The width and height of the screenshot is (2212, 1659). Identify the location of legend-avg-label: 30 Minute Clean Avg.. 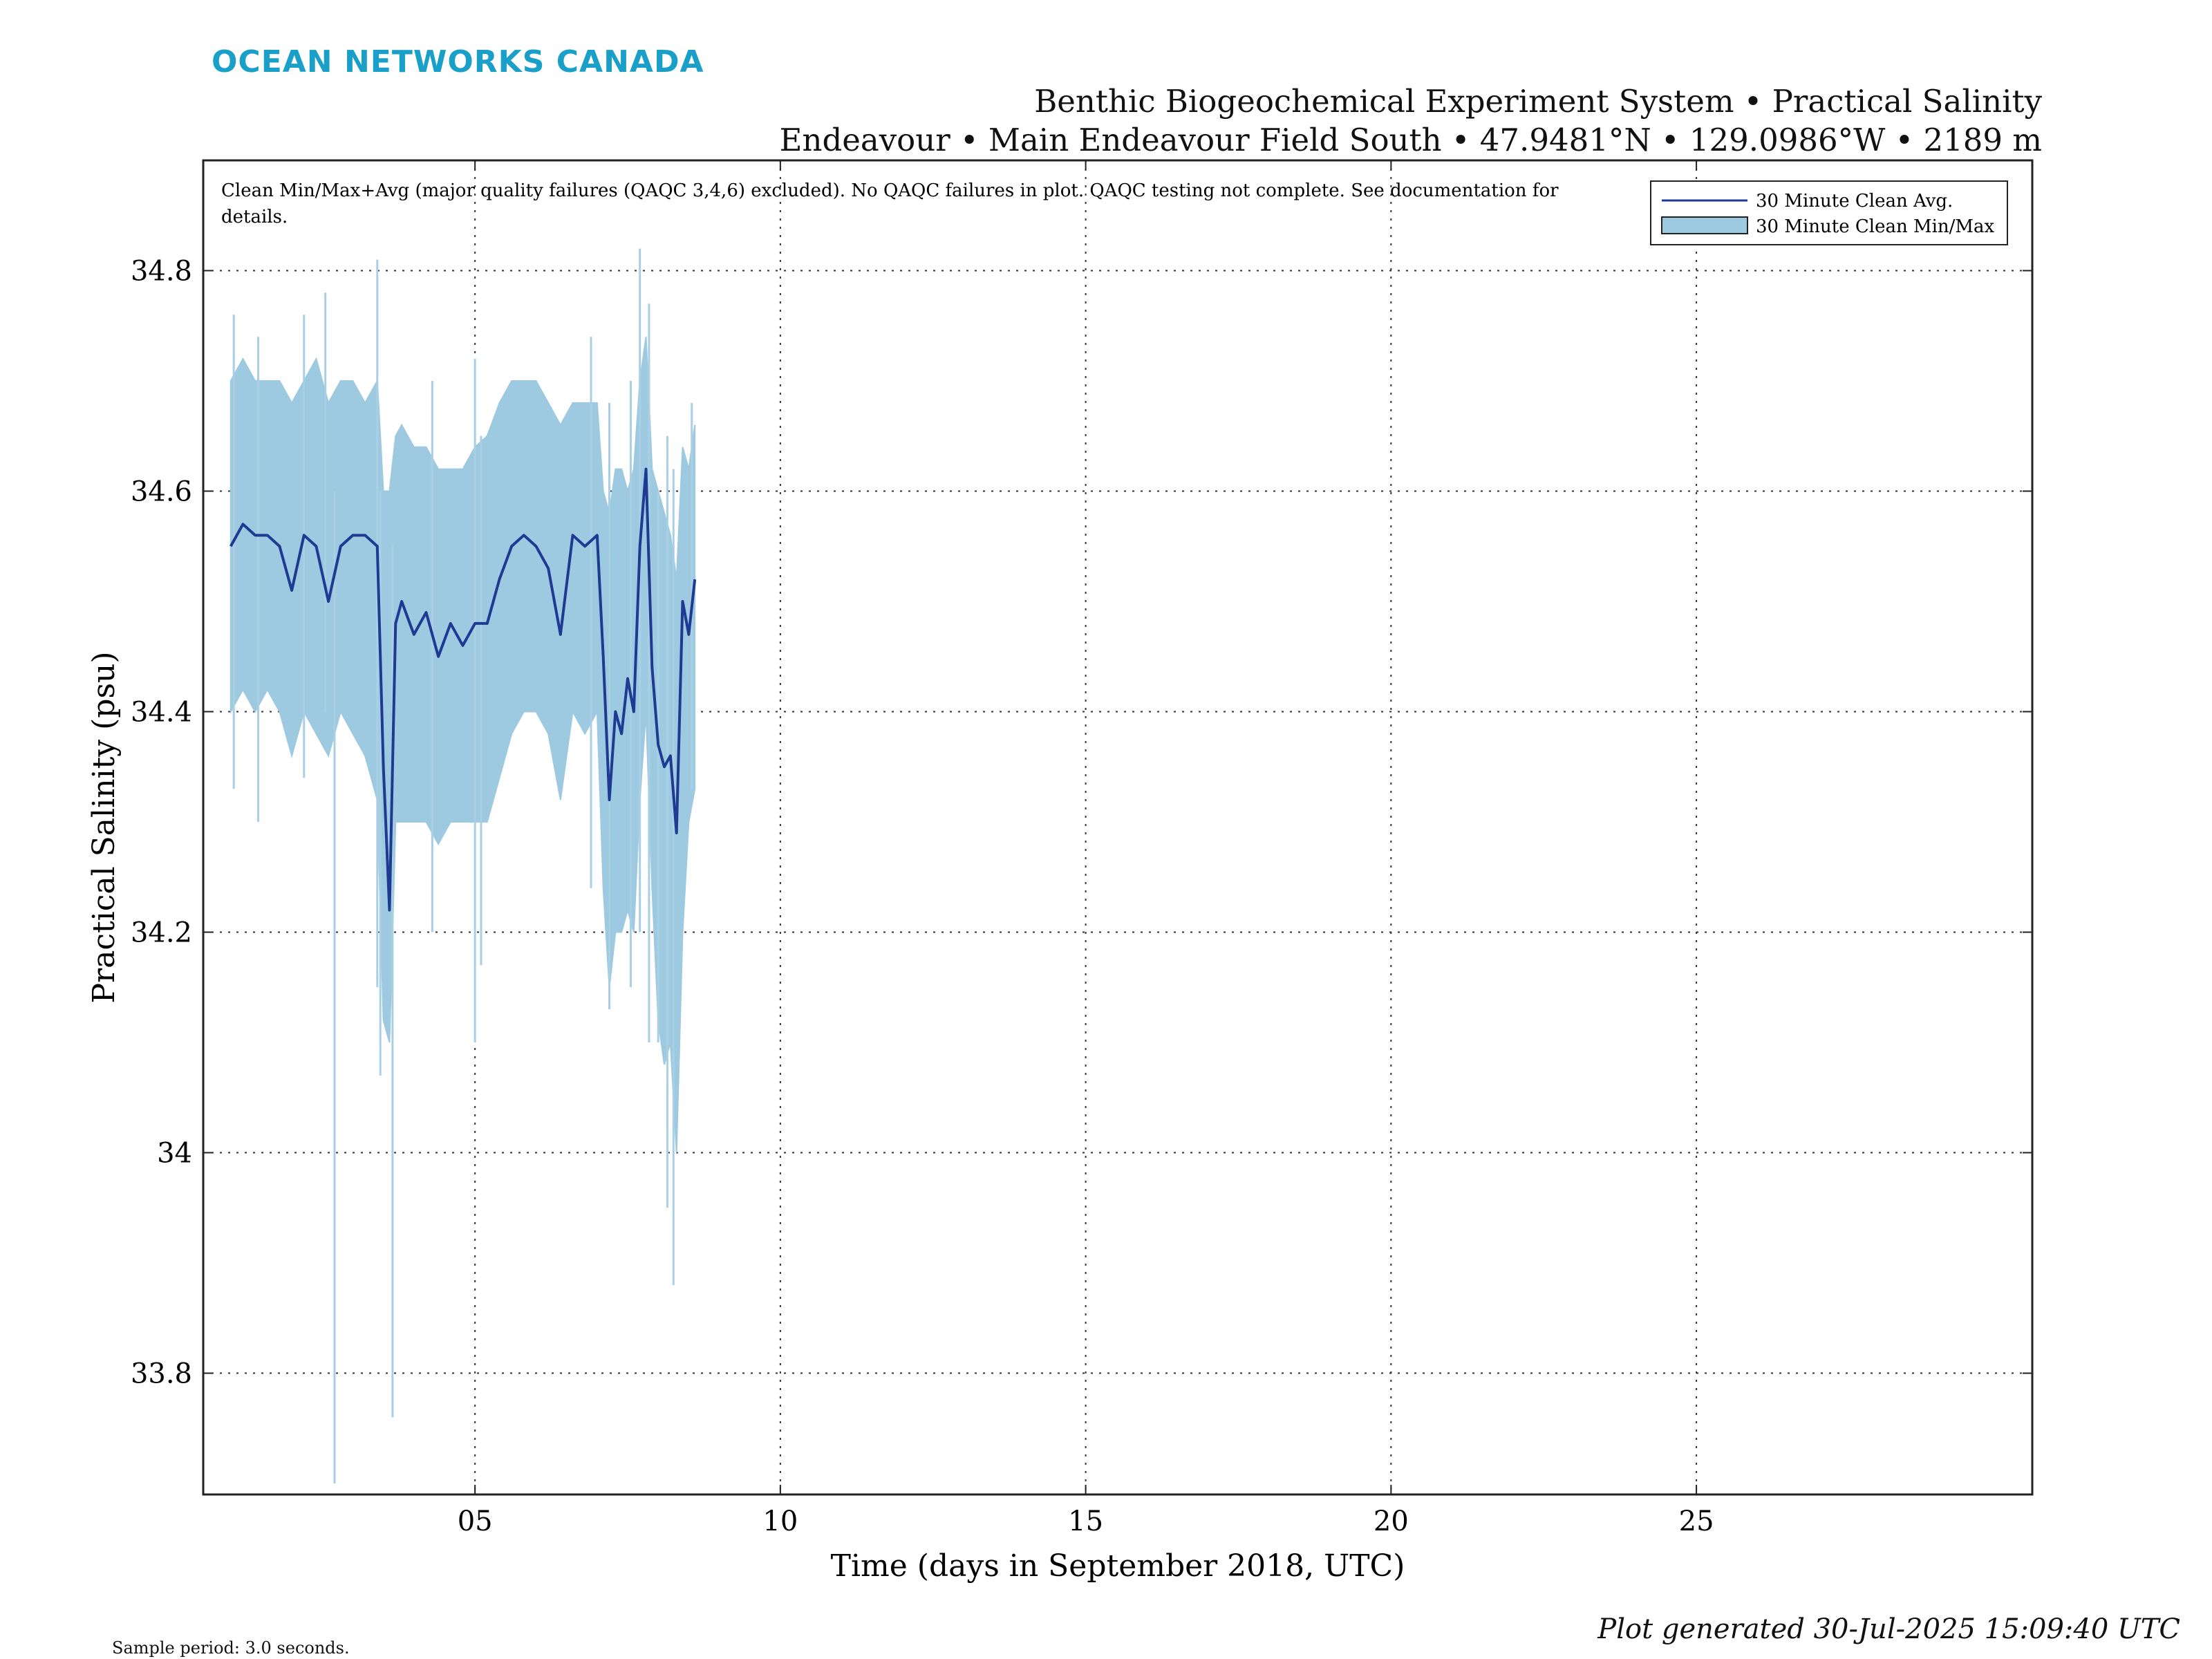
(1854, 201).